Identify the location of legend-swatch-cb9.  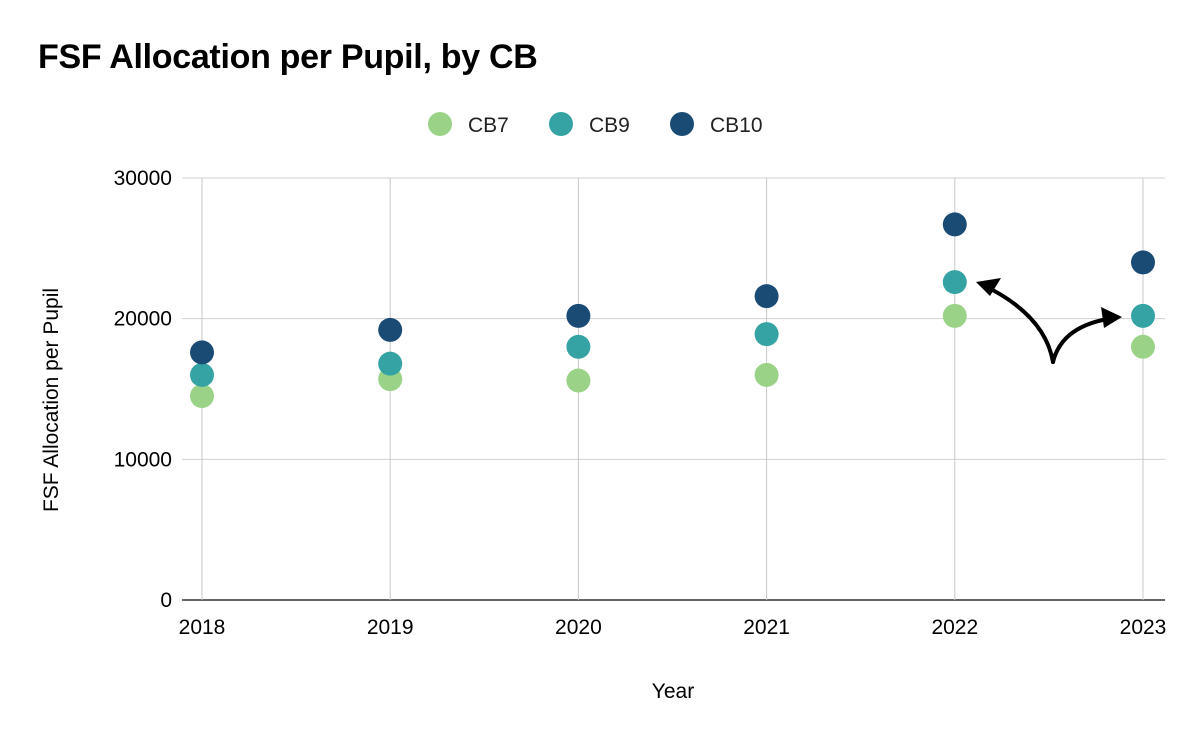
(561, 124).